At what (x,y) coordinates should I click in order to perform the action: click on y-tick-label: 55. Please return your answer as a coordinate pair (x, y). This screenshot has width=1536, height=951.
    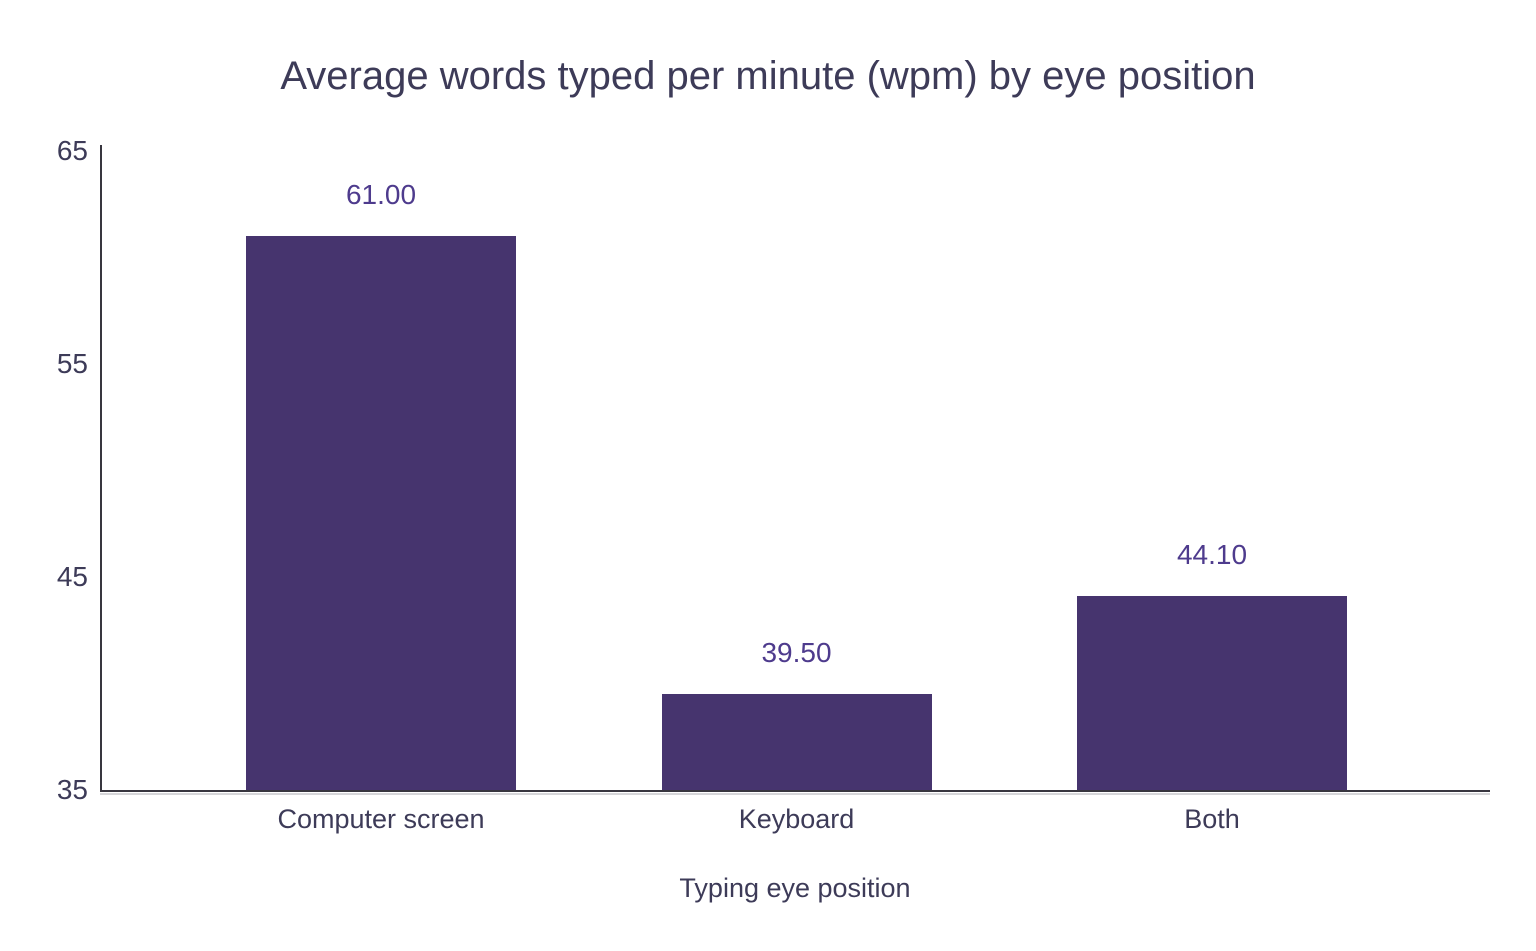
    Looking at the image, I should click on (72, 363).